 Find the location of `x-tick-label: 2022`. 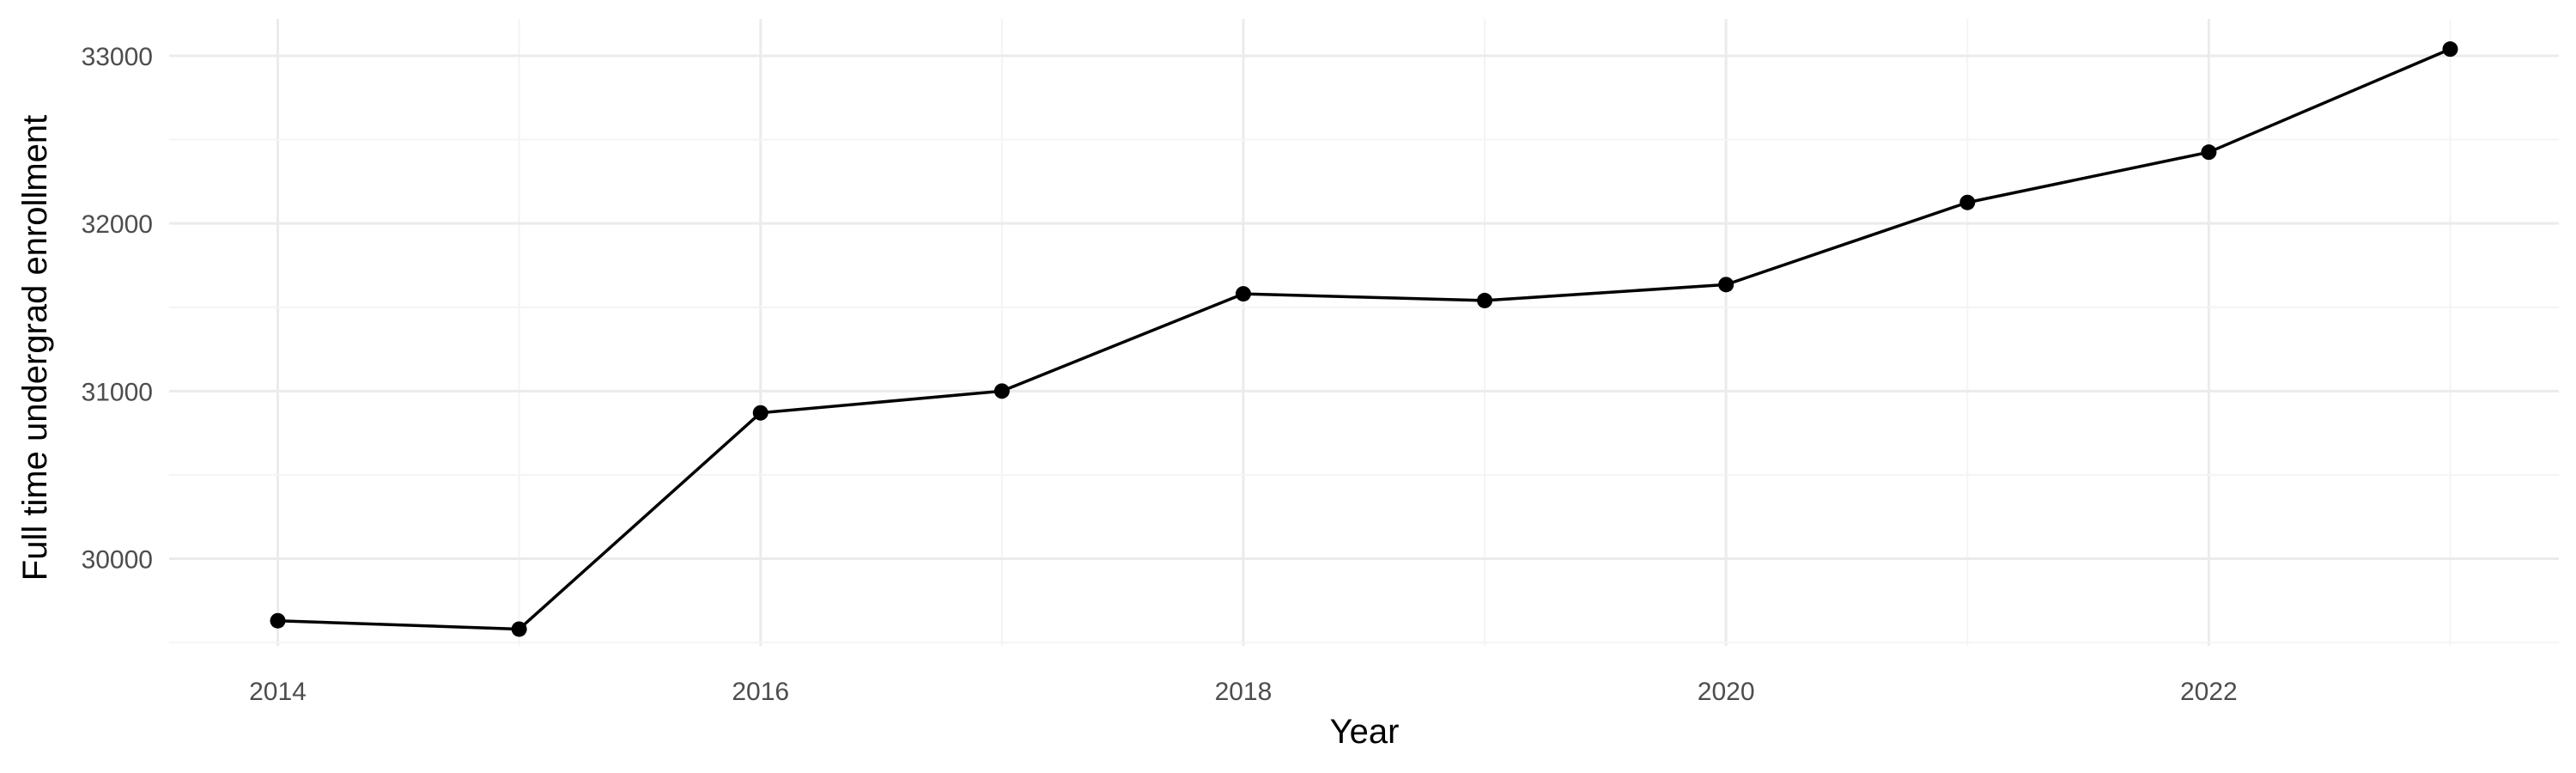

x-tick-label: 2022 is located at coordinates (2209, 692).